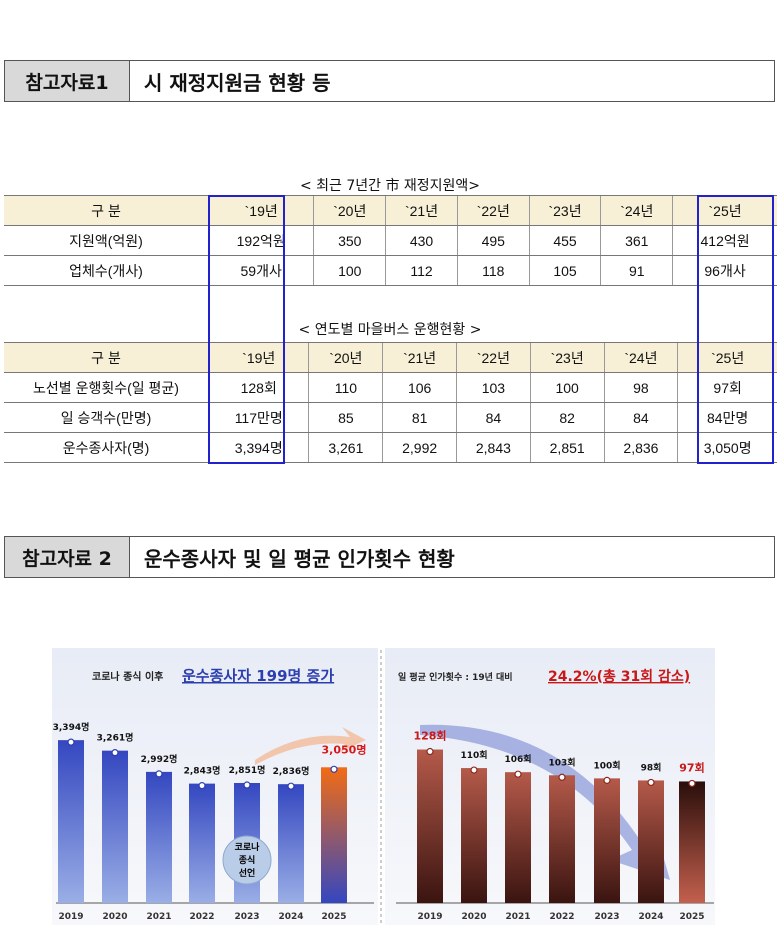 Image resolution: width=780 pixels, height=941 pixels. I want to click on table-cell: 3,394명, so click(258, 447).